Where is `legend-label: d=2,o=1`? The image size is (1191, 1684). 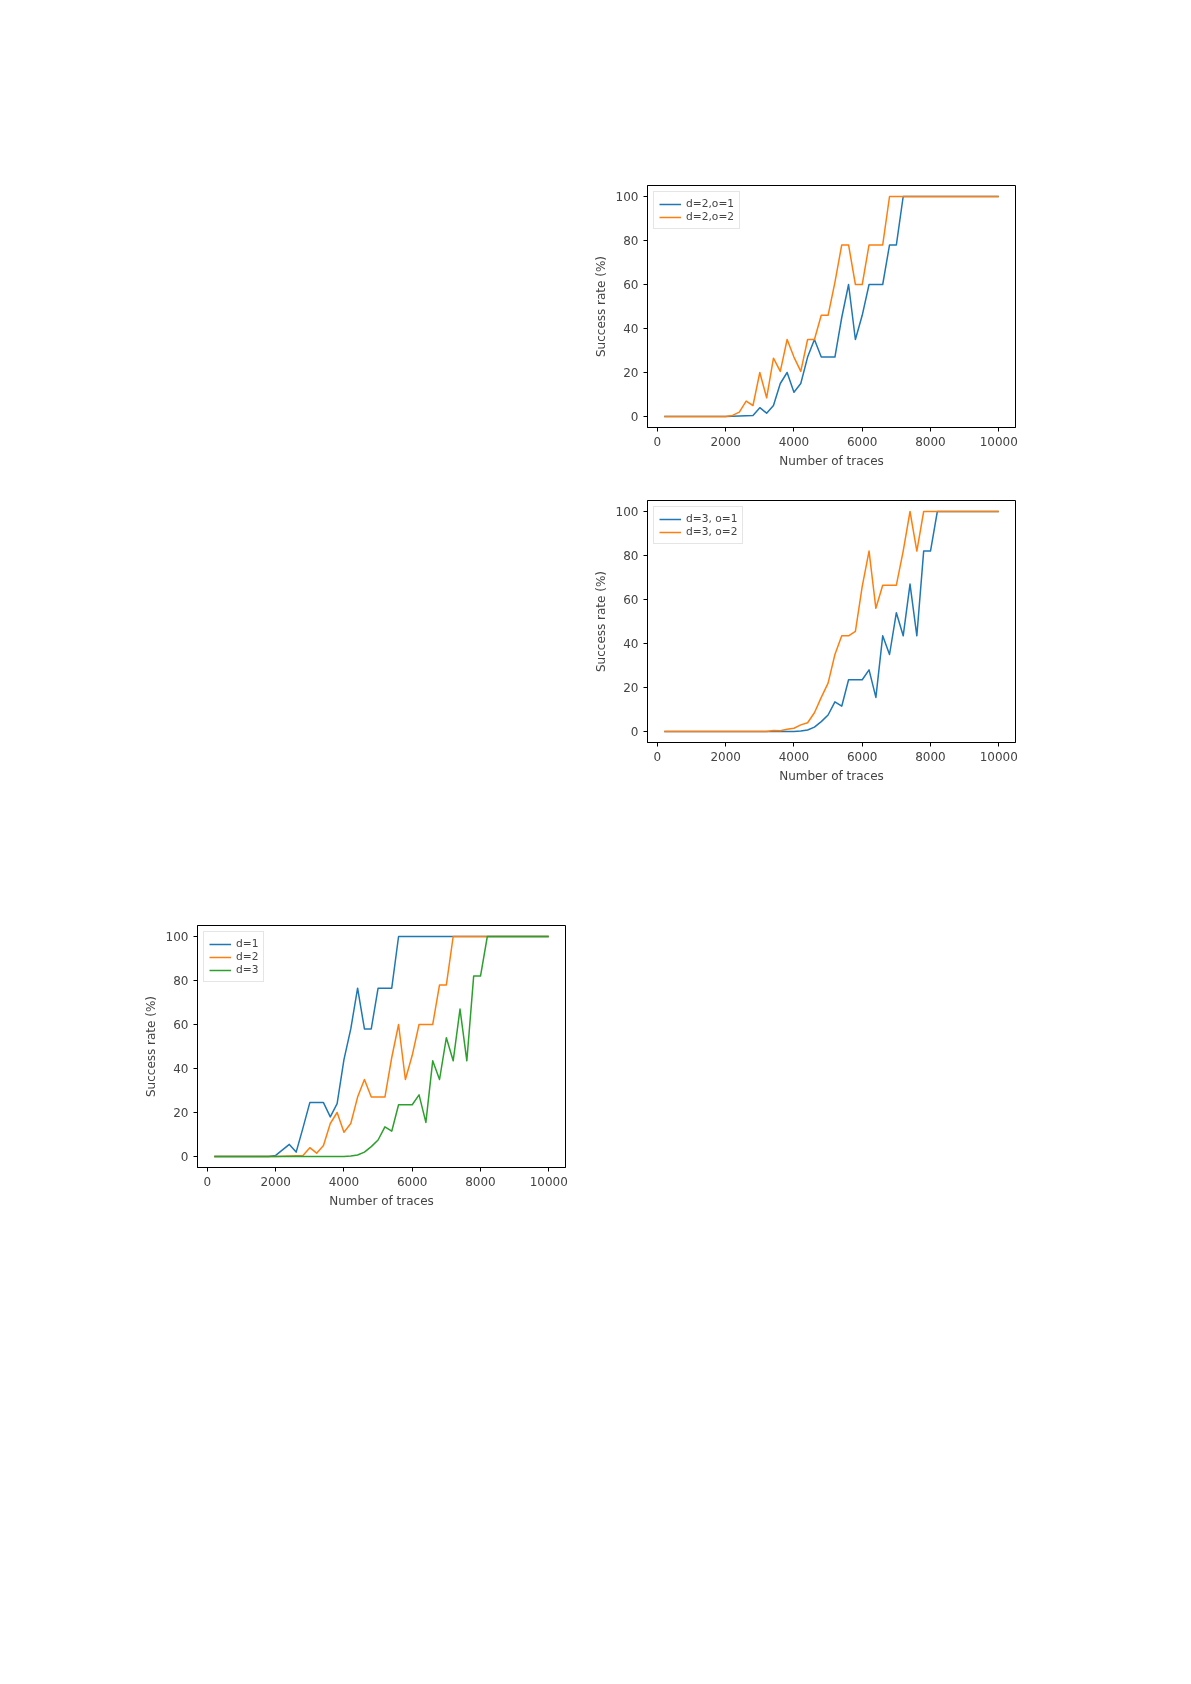 legend-label: d=2,o=1 is located at coordinates (710, 203).